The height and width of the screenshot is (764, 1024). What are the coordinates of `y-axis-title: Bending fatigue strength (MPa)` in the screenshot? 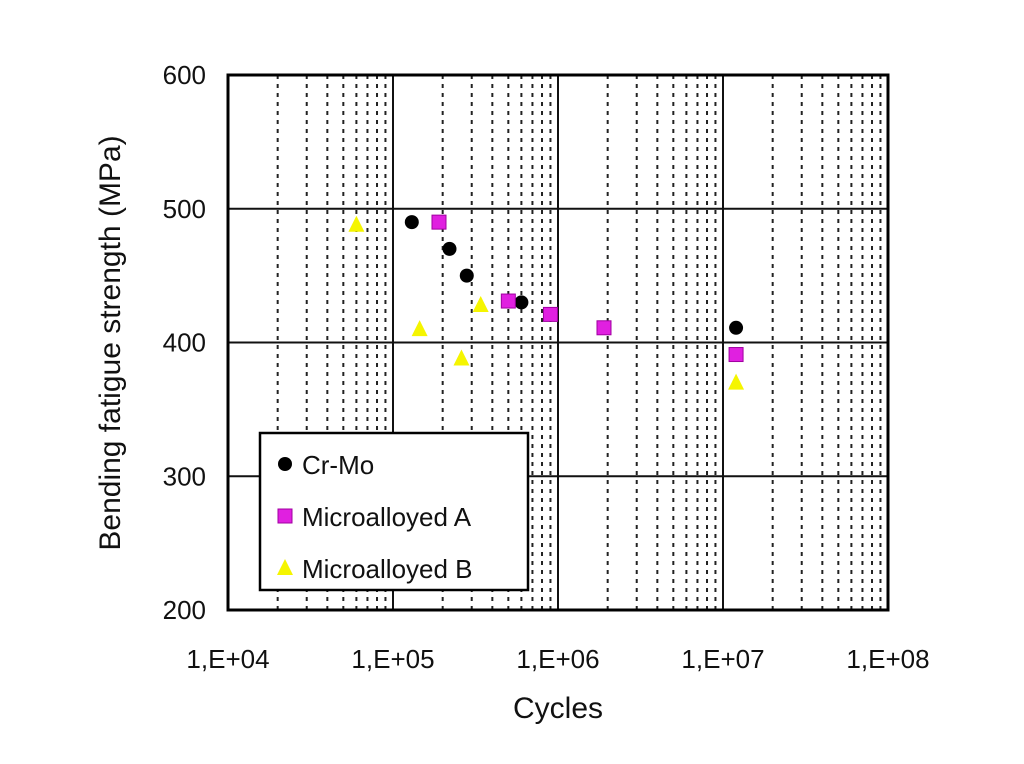 It's located at (110, 342).